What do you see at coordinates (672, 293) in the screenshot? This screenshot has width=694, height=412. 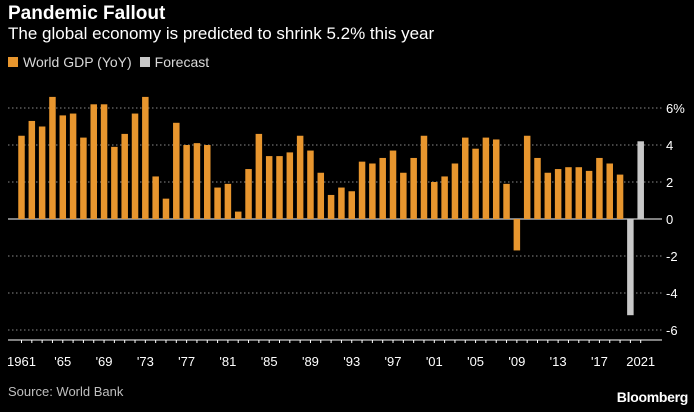 I see `y-tick-label: -4` at bounding box center [672, 293].